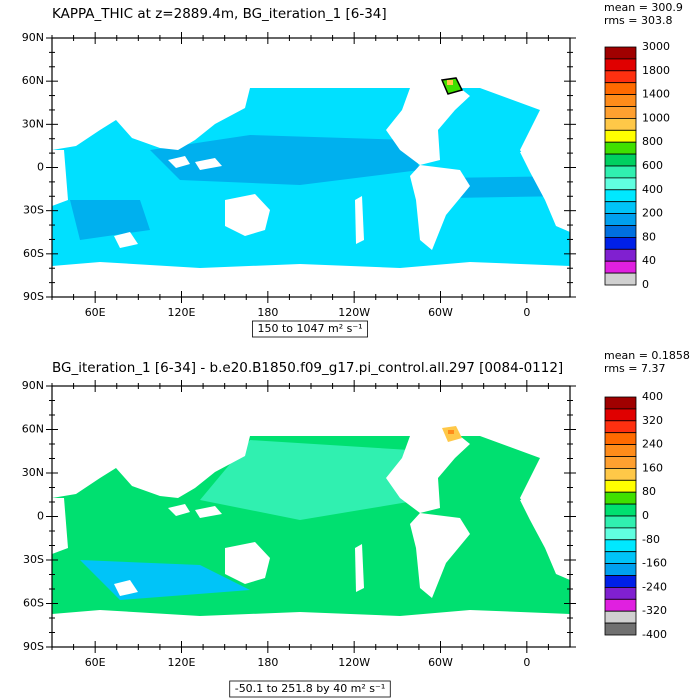 The height and width of the screenshot is (700, 700). What do you see at coordinates (643, 7) in the screenshot?
I see `mean-stat: mean = 300.9` at bounding box center [643, 7].